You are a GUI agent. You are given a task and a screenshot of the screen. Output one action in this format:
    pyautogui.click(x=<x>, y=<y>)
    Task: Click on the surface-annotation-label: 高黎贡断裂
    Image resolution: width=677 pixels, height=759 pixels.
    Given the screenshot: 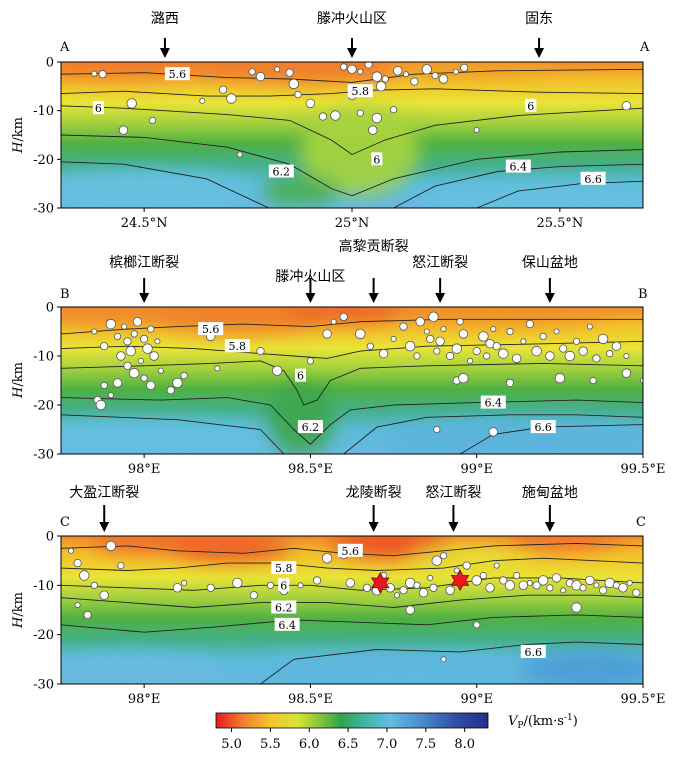 What is the action you would take?
    pyautogui.click(x=374, y=246)
    